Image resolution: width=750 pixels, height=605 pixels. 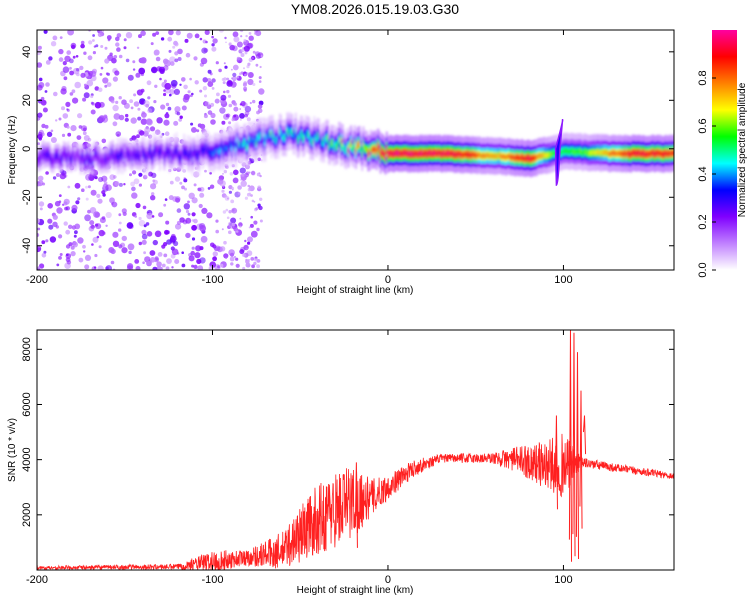 I want to click on colorbar-tick-label: 0.8, so click(x=703, y=77).